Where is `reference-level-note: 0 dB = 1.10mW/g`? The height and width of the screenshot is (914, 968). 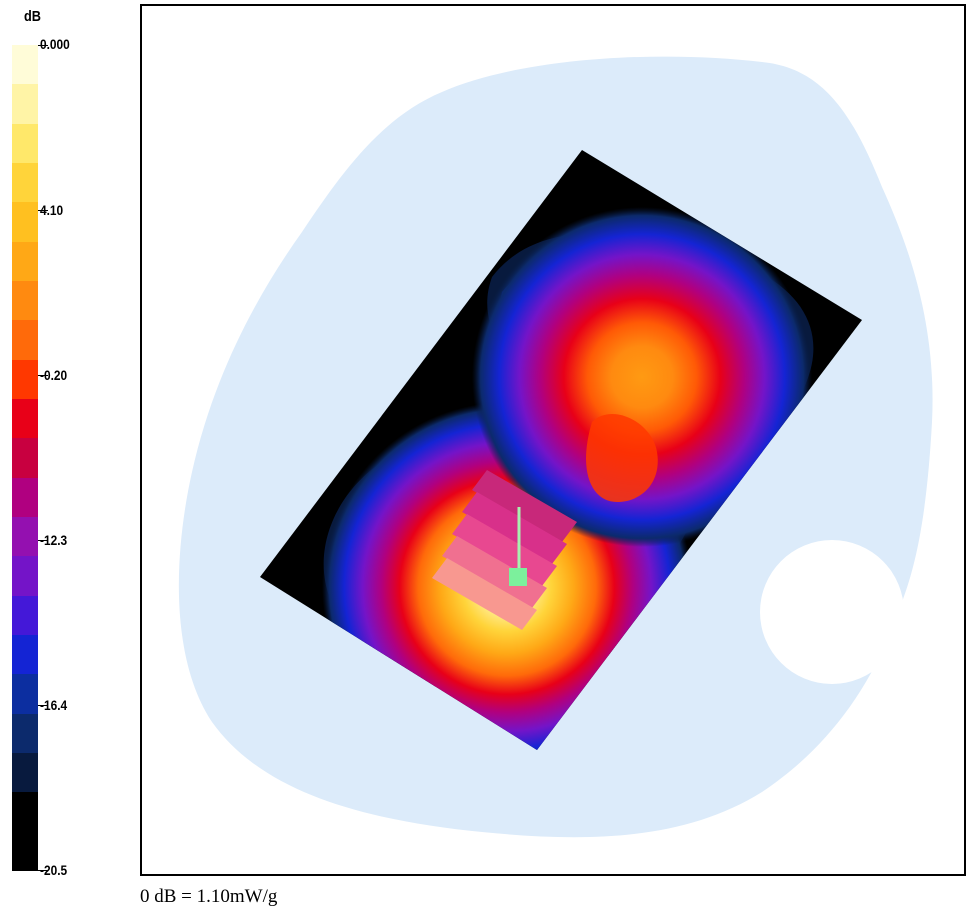 reference-level-note: 0 dB = 1.10mW/g is located at coordinates (209, 896).